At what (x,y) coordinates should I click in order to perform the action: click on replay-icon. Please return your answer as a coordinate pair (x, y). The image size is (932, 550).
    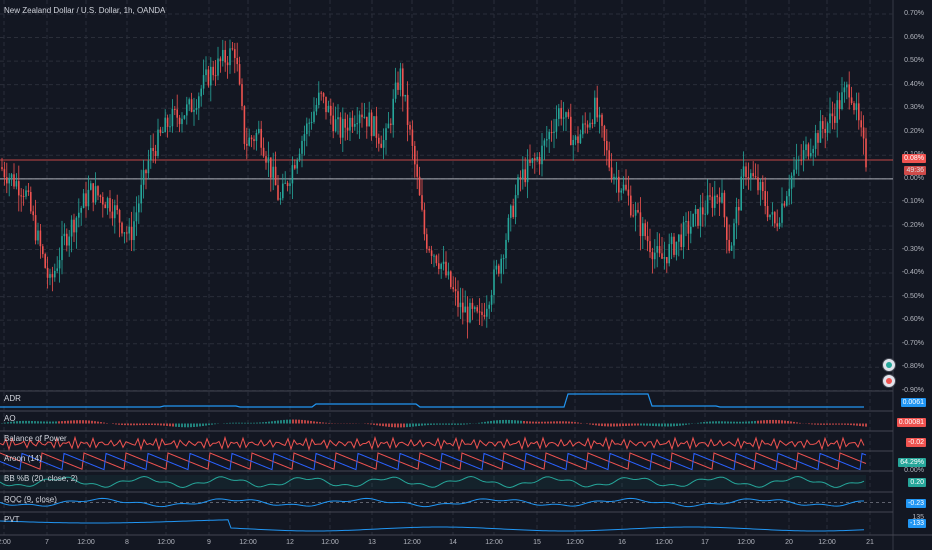
    Looking at the image, I should click on (889, 381).